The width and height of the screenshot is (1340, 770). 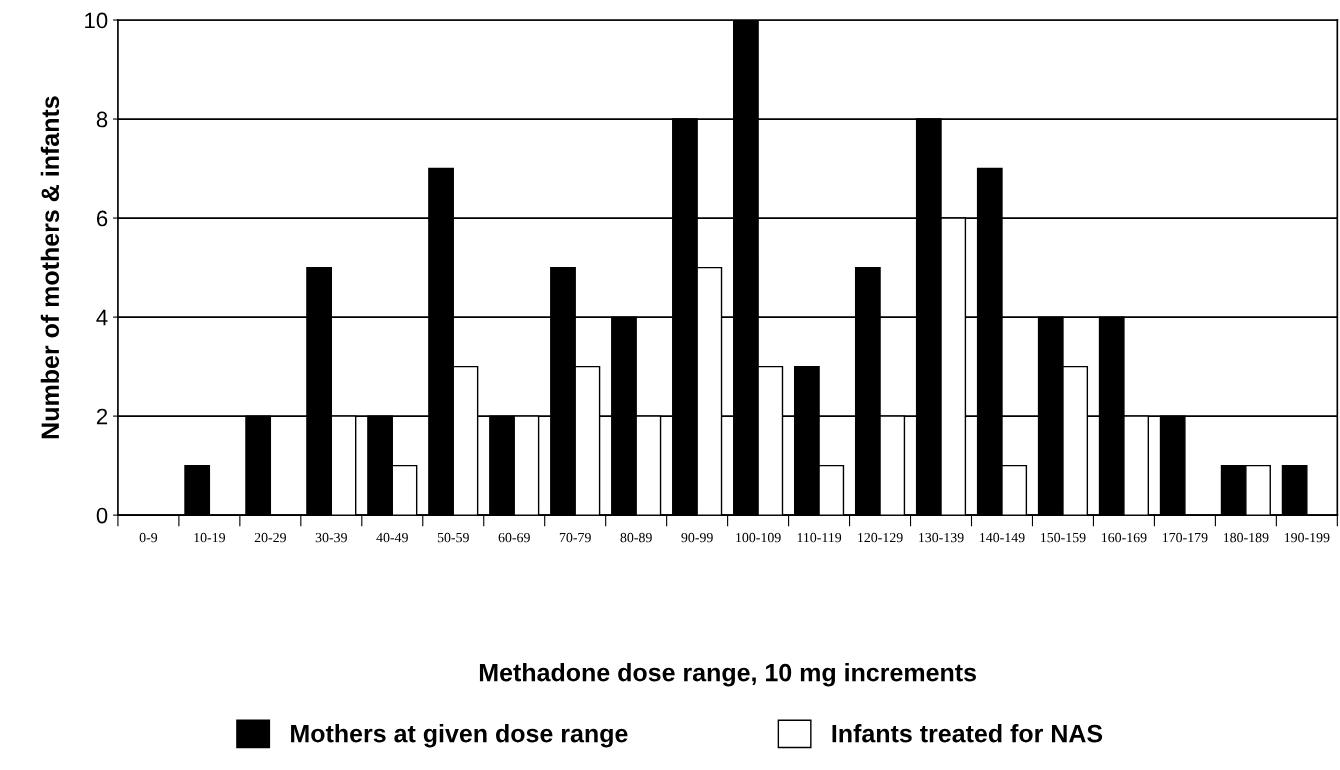 What do you see at coordinates (727, 675) in the screenshot?
I see `x-axis-title: Methadone dose range, 10 mg increments` at bounding box center [727, 675].